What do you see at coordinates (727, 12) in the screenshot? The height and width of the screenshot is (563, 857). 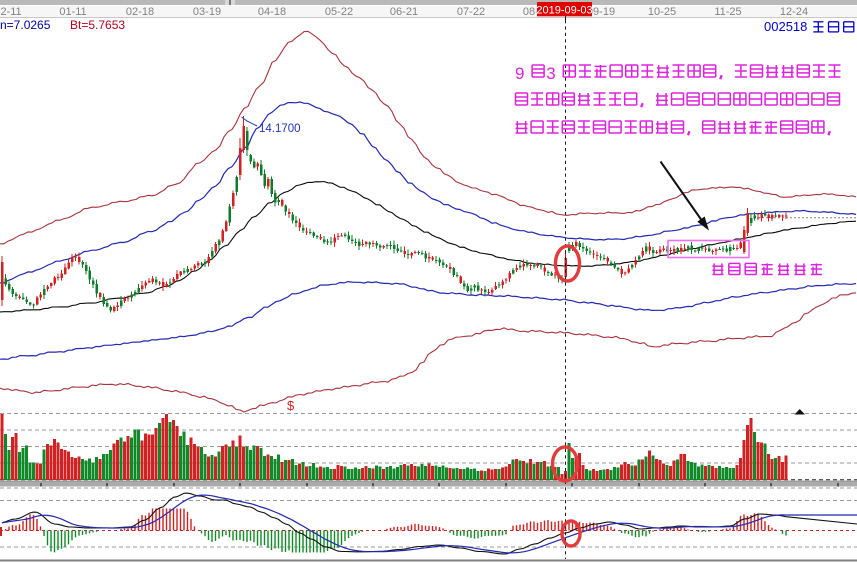 I see `svg-text: 11-25` at bounding box center [727, 12].